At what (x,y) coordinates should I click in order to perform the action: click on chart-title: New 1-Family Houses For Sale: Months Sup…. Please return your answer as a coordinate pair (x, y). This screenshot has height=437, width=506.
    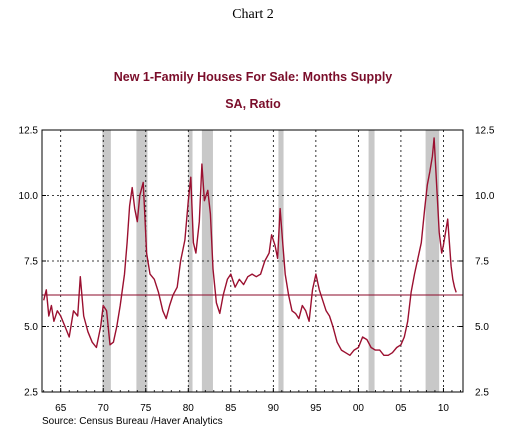
    Looking at the image, I should click on (253, 77).